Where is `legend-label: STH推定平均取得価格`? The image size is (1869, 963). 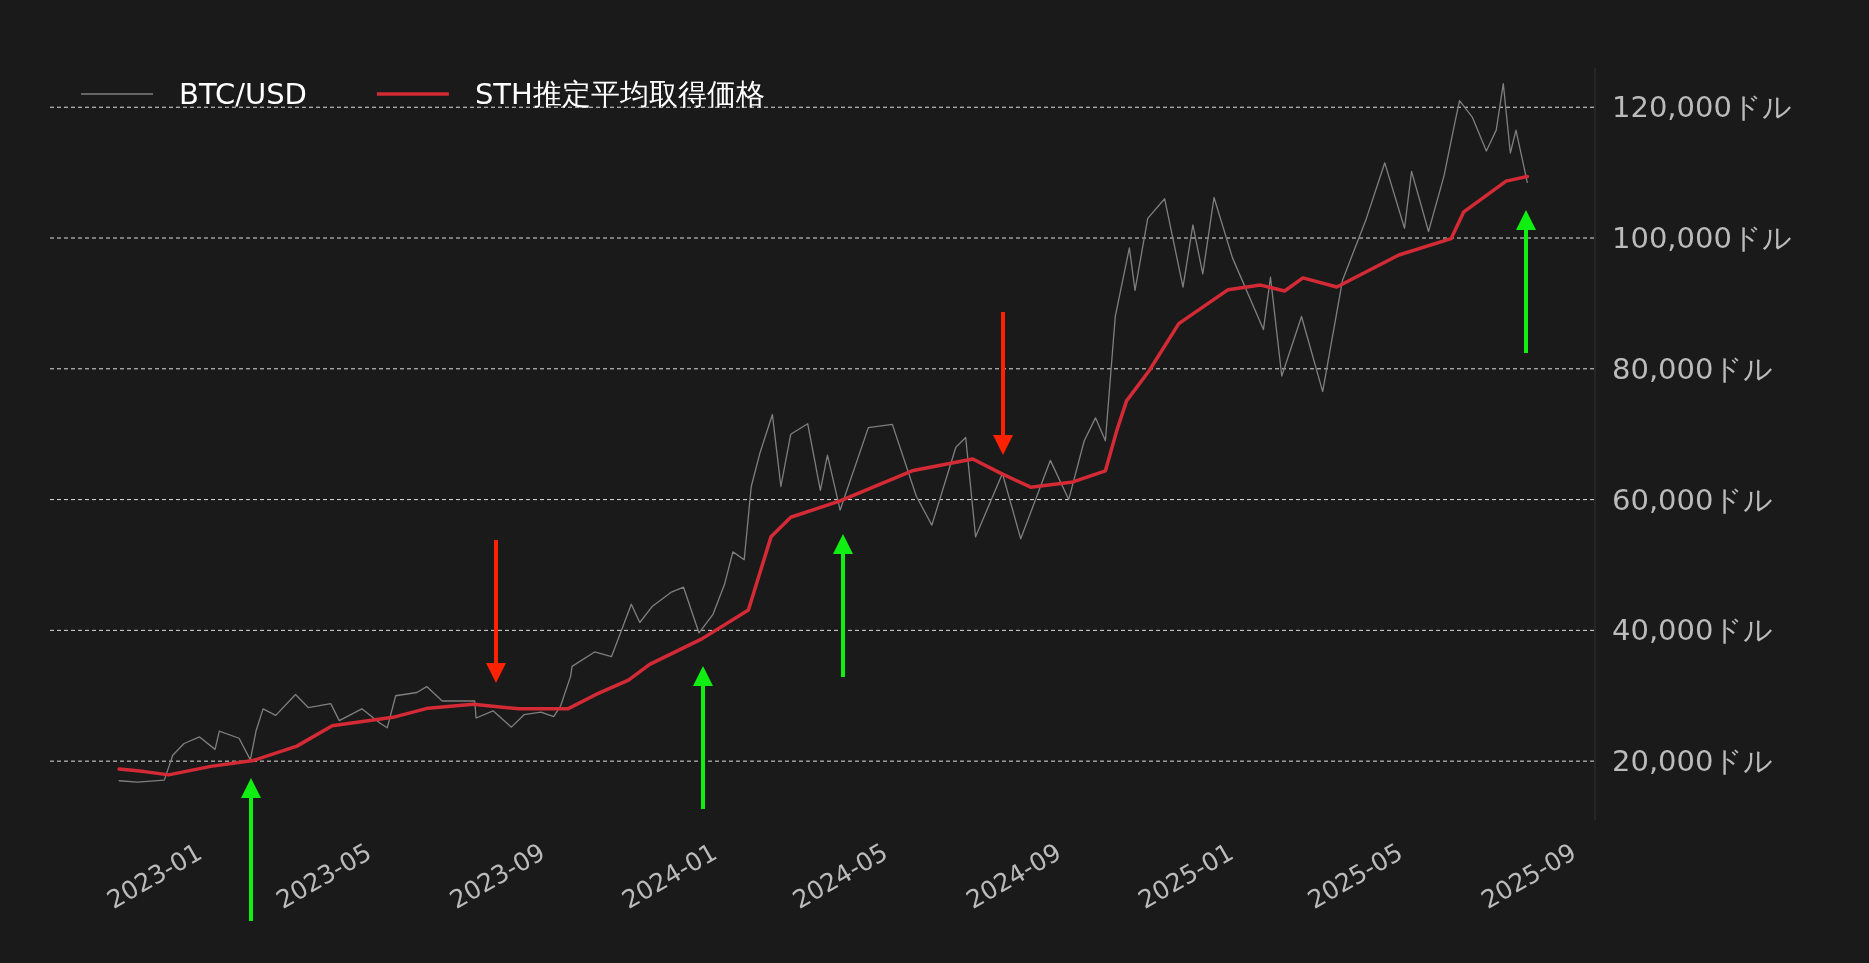 legend-label: STH推定平均取得価格 is located at coordinates (619, 94).